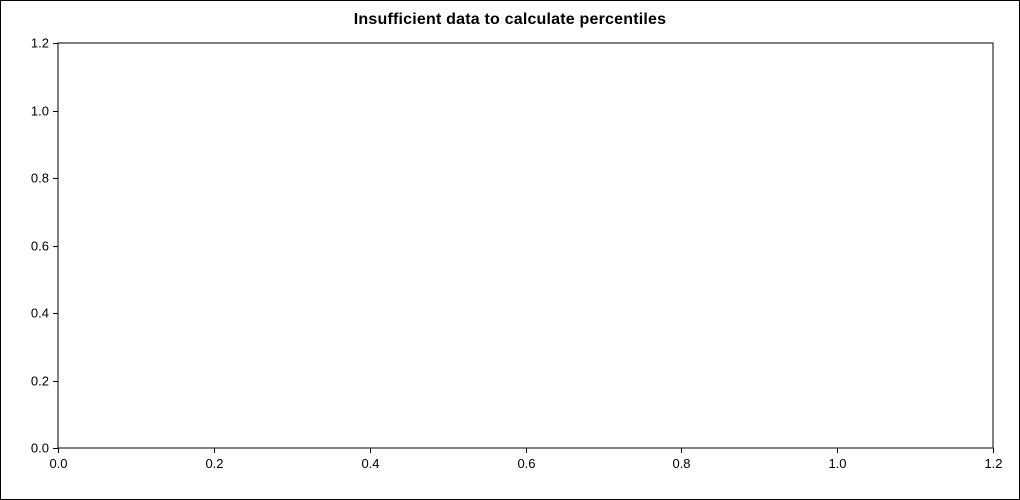 The image size is (1020, 500). Describe the element at coordinates (526, 463) in the screenshot. I see `x-tick-label: 0.6` at that location.